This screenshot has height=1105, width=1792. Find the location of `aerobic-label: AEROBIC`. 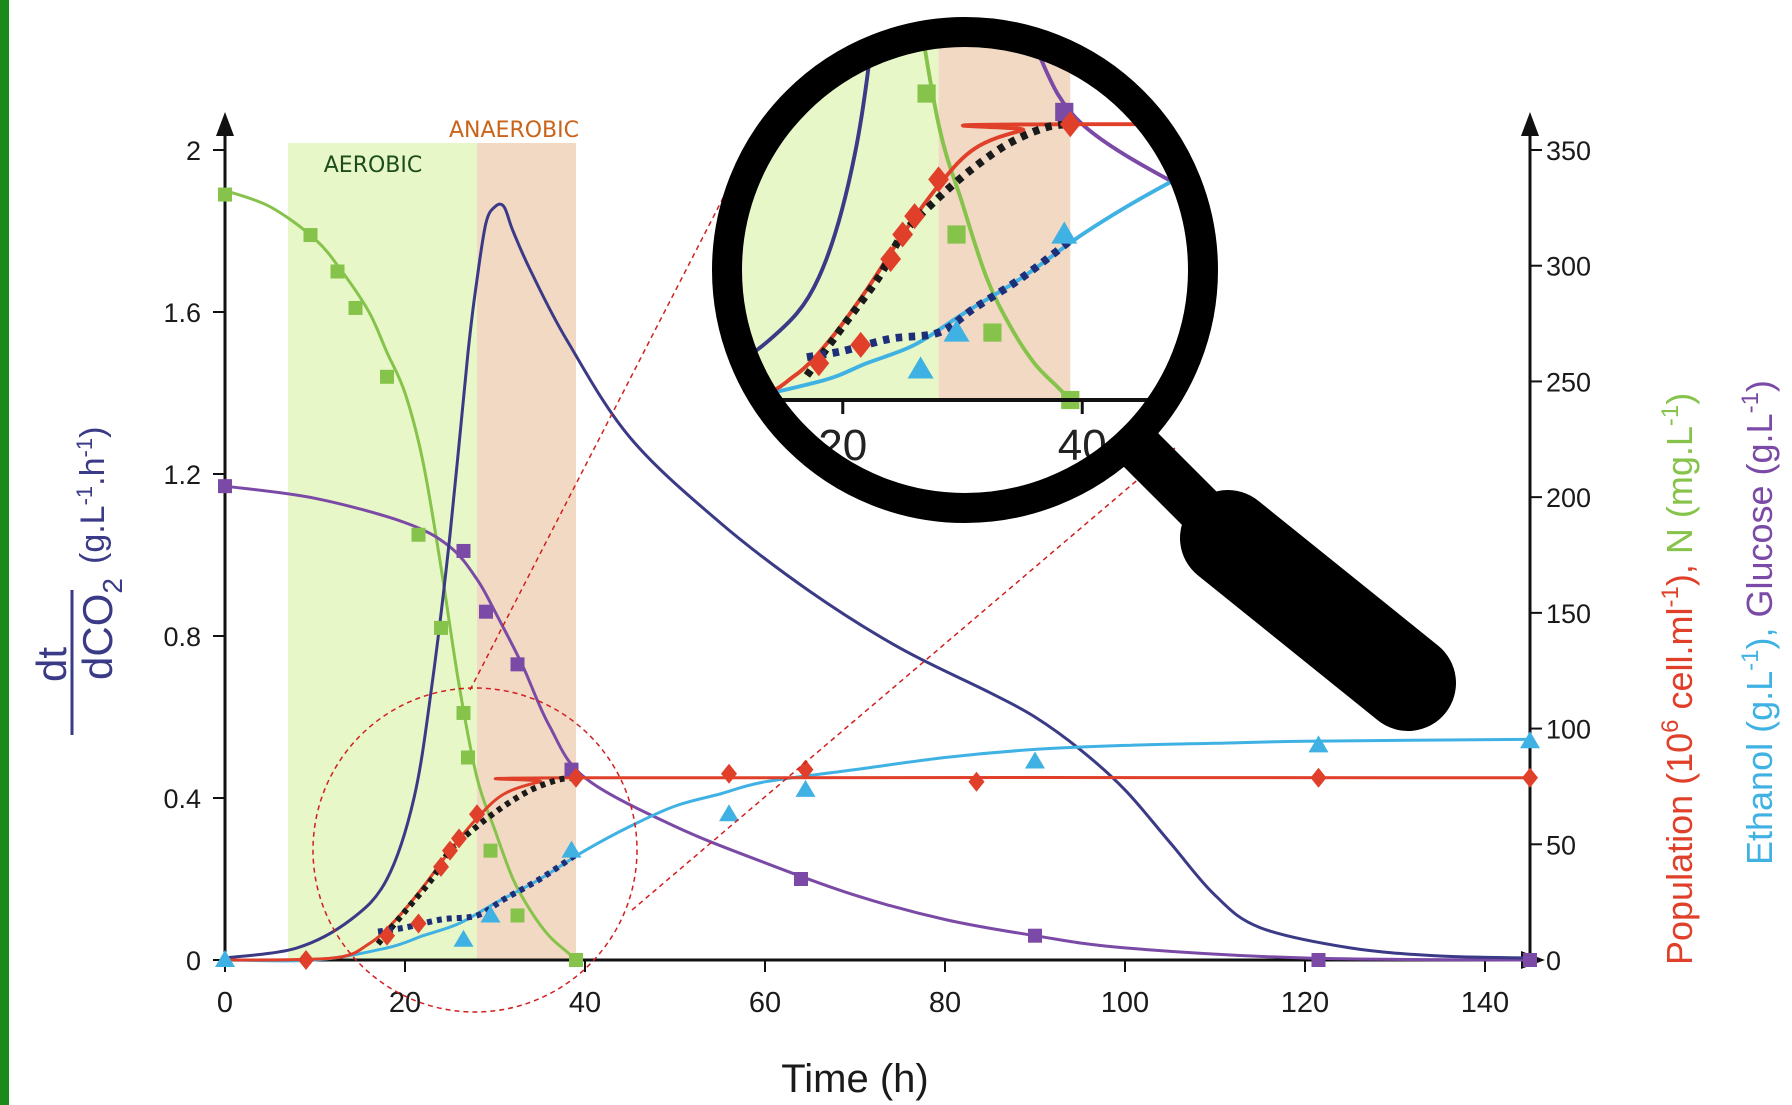

aerobic-label: AEROBIC is located at coordinates (373, 165).